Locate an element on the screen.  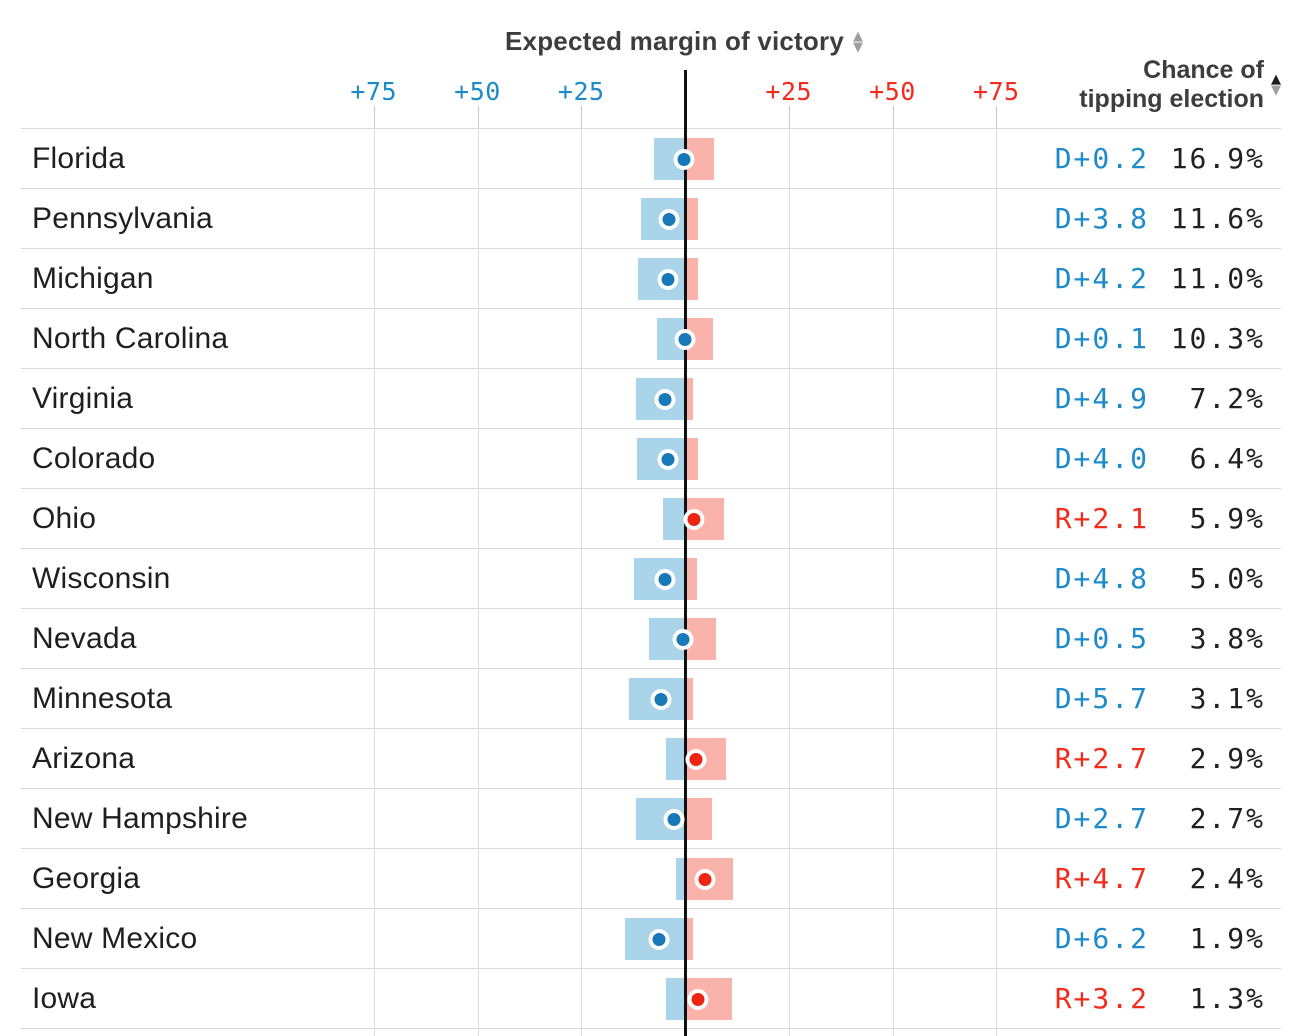
table-row: Arizona R+2.7 2.9% is located at coordinates (651, 758).